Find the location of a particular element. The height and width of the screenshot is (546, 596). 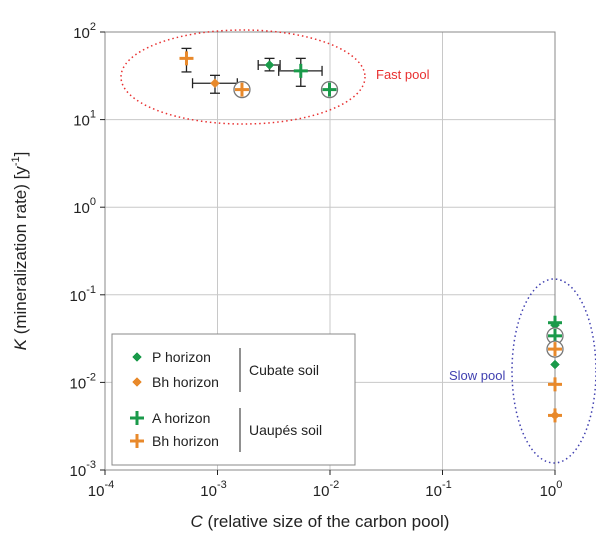

x-tick-exponent: 0 is located at coordinates (559, 485).